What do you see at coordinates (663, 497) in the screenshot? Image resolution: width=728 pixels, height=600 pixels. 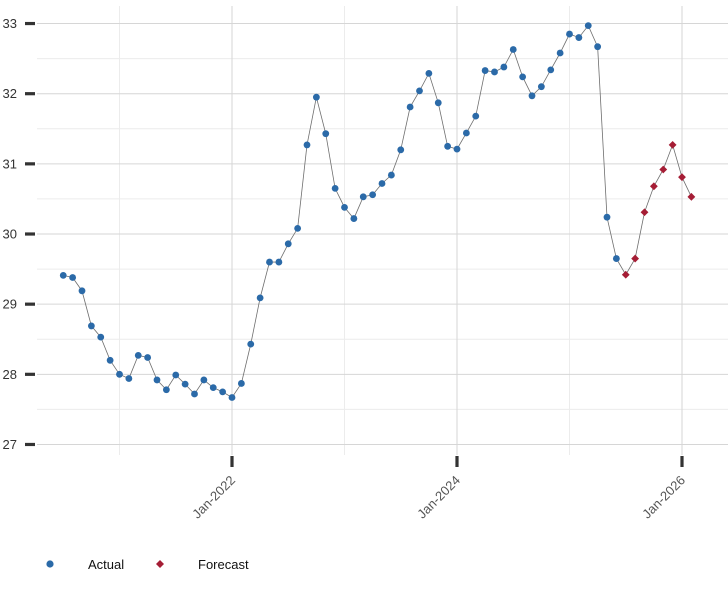 I see `x-tick-label: Jan-2026` at bounding box center [663, 497].